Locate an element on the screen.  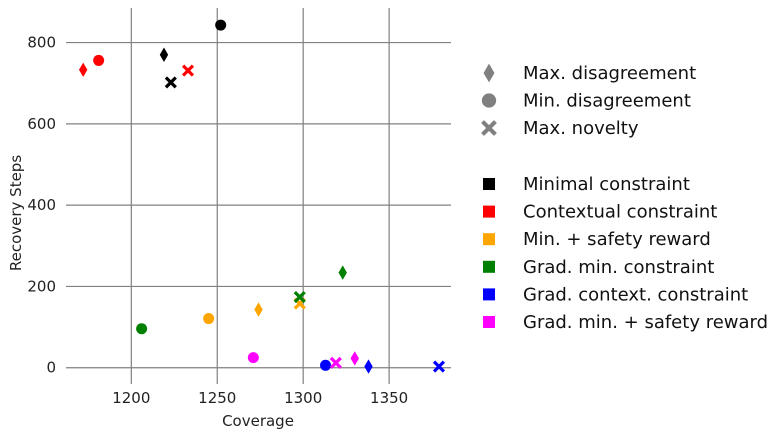
y-tick-label: 200 is located at coordinates (41, 286).